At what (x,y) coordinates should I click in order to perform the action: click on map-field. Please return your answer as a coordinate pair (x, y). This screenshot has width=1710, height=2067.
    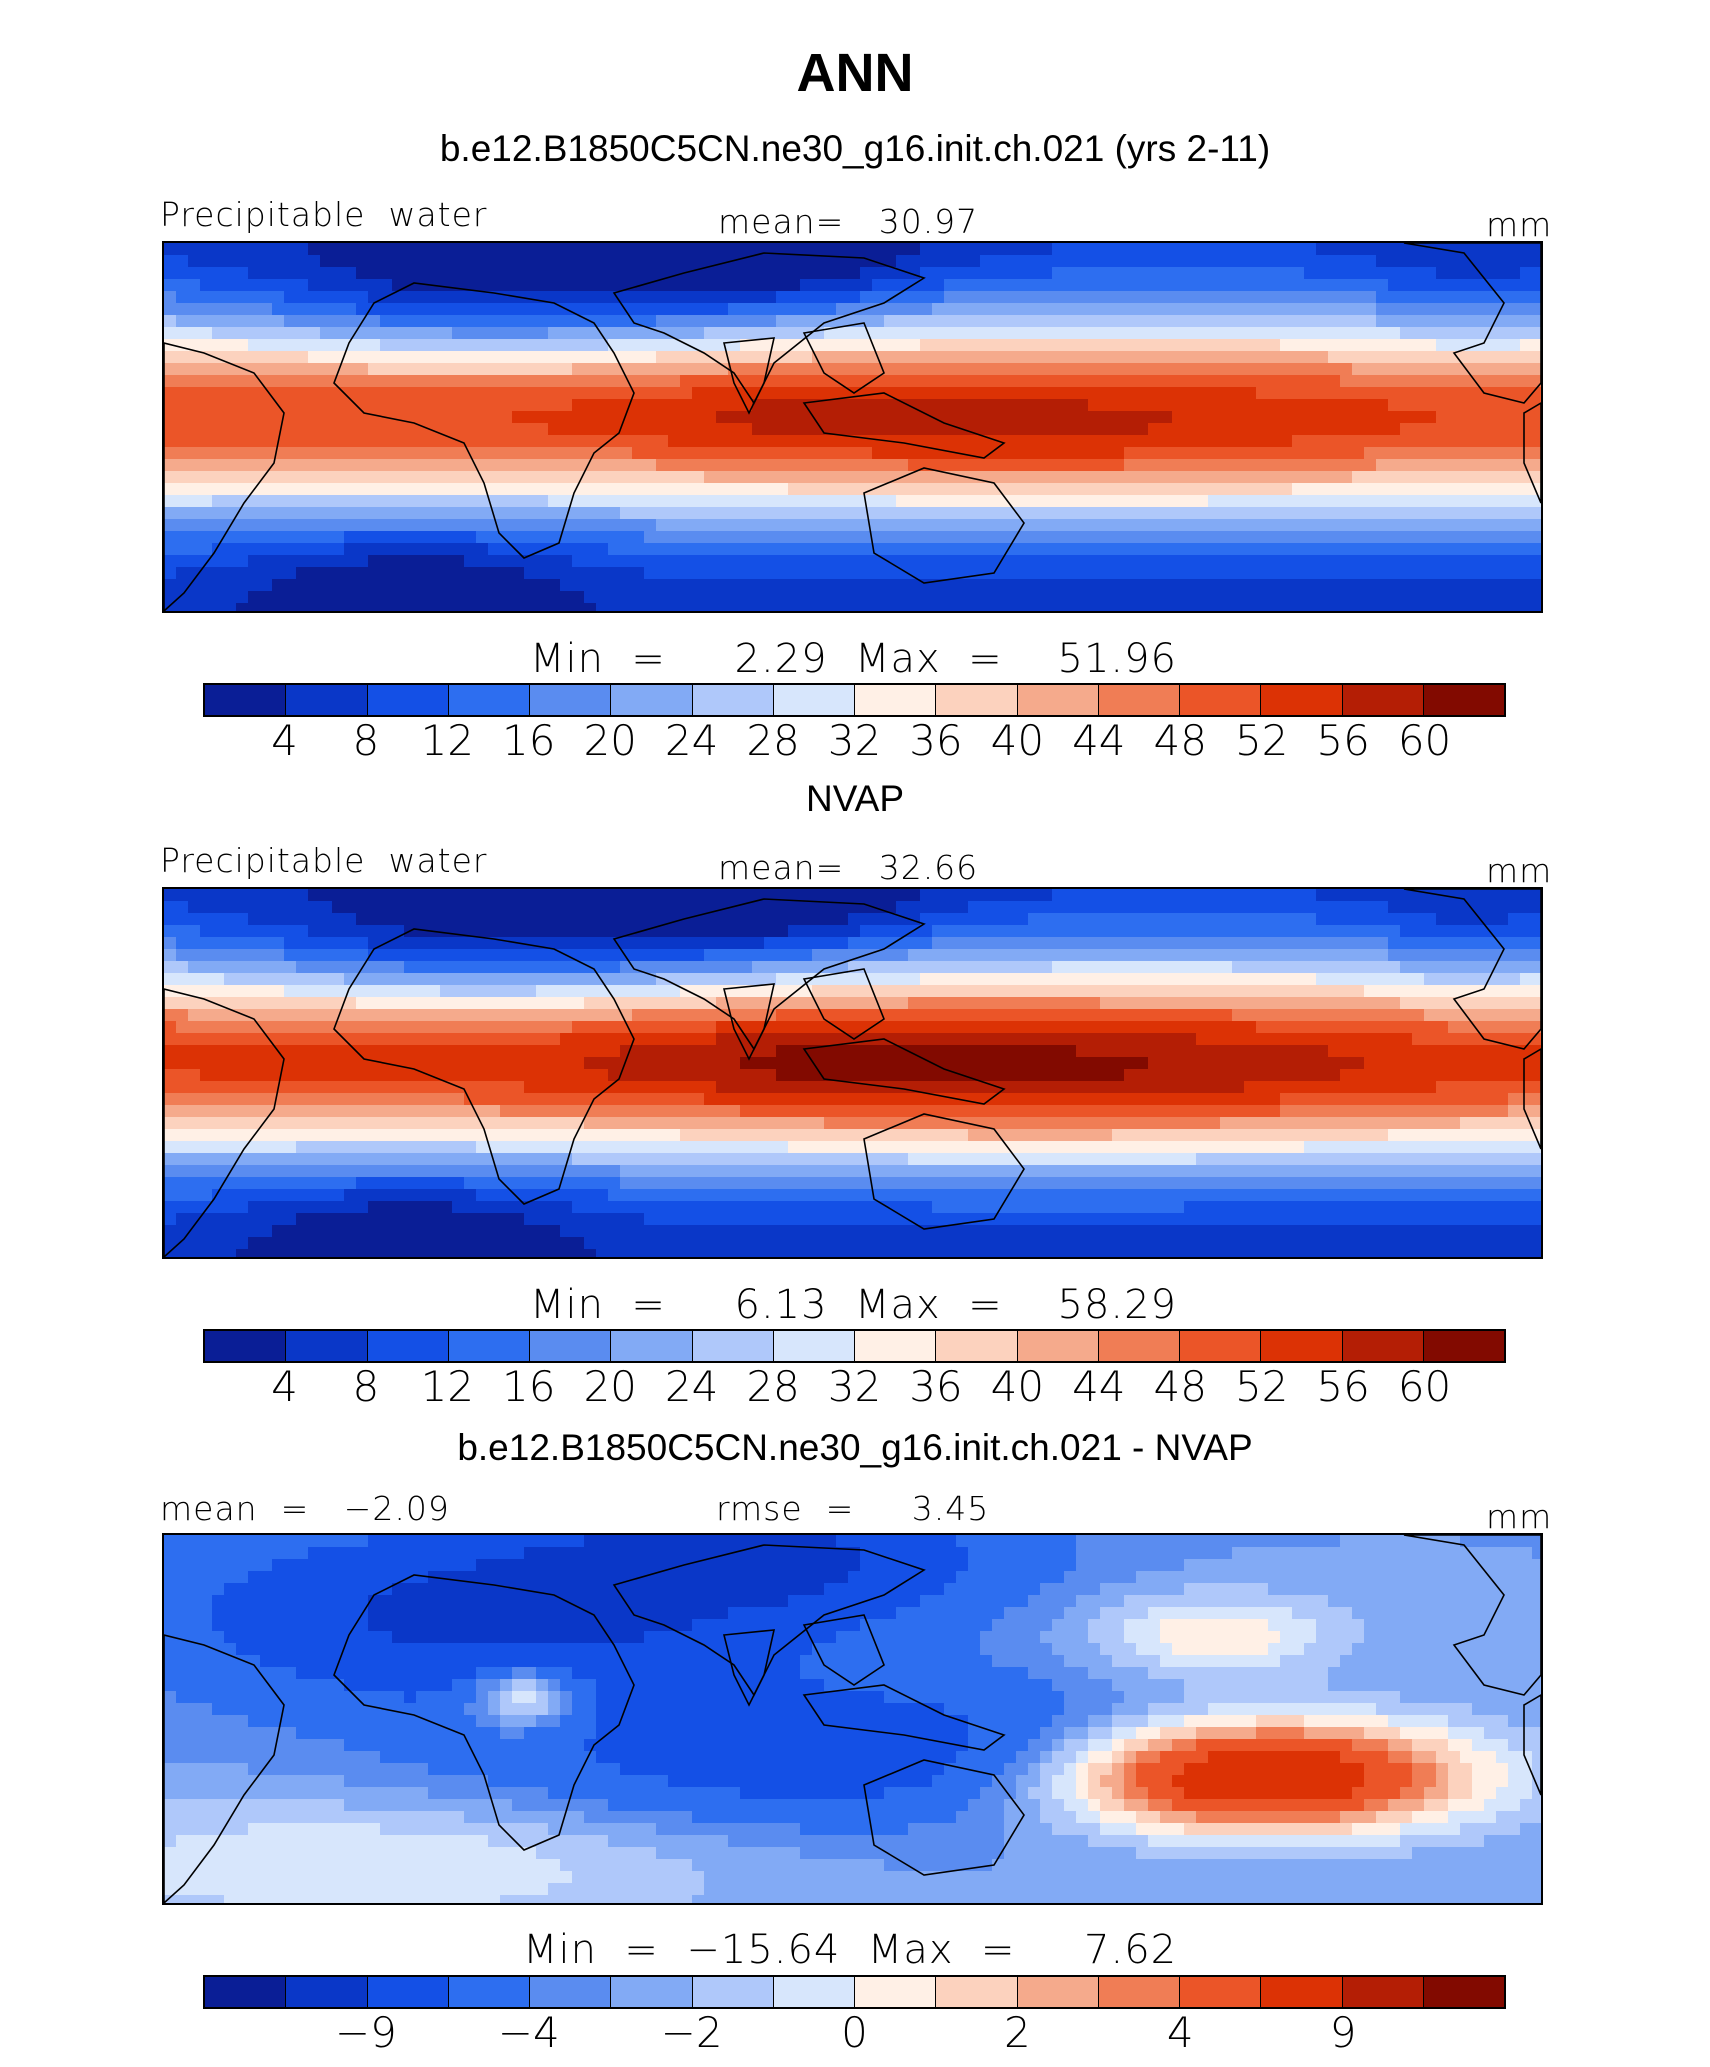
    Looking at the image, I should click on (852, 1073).